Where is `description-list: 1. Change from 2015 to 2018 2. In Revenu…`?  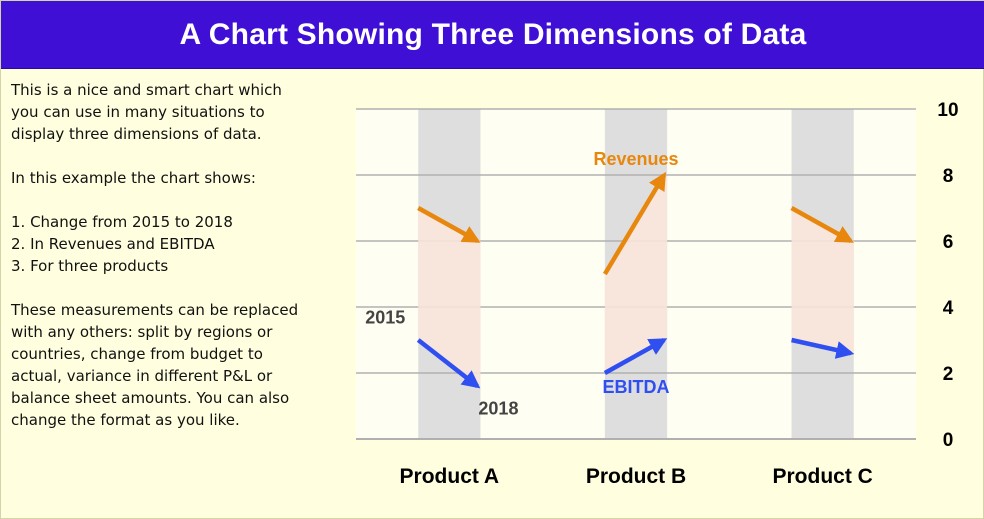
description-list: 1. Change from 2015 to 2018 2. In Revenu… is located at coordinates (161, 244).